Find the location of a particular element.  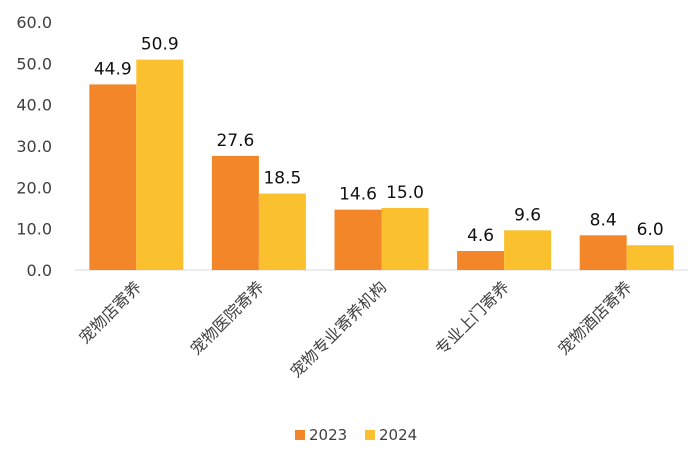

y-tick-label: 30.0 is located at coordinates (34, 146).